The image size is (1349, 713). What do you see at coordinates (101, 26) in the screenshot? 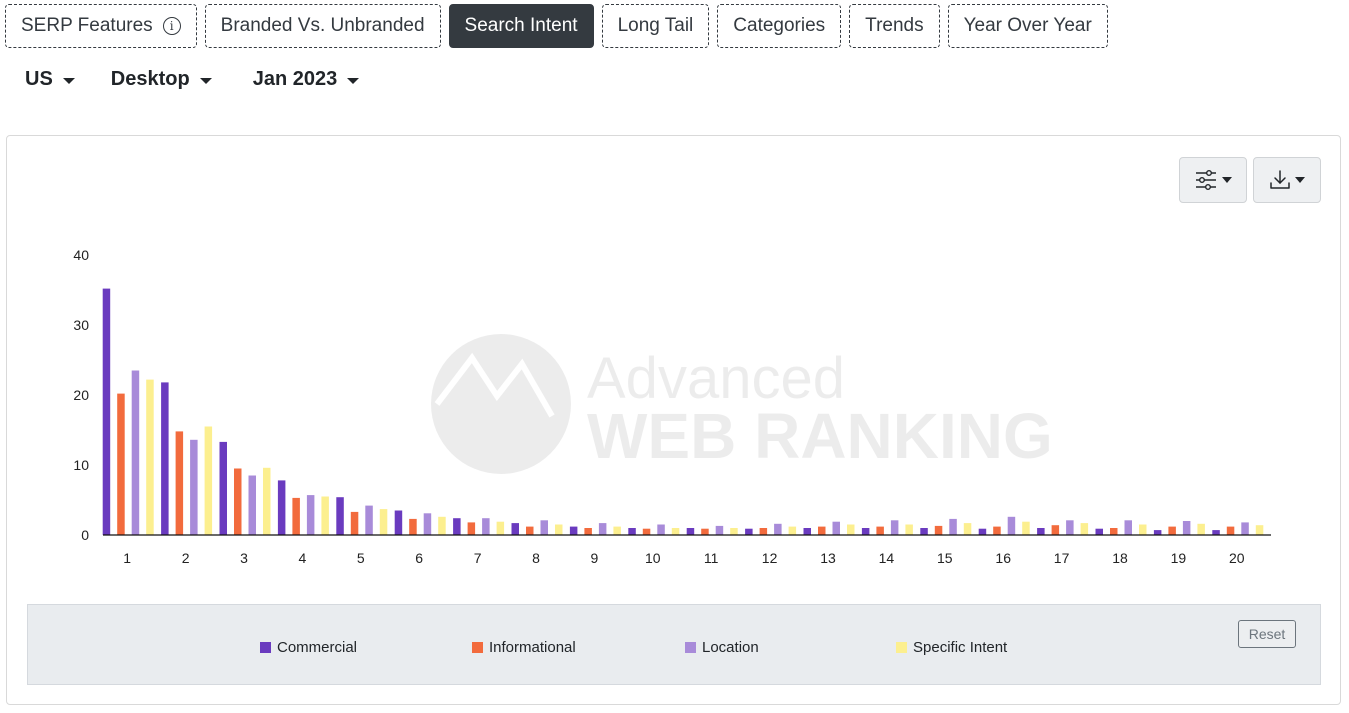
I see `tab-serp-features: SERP Features i` at bounding box center [101, 26].